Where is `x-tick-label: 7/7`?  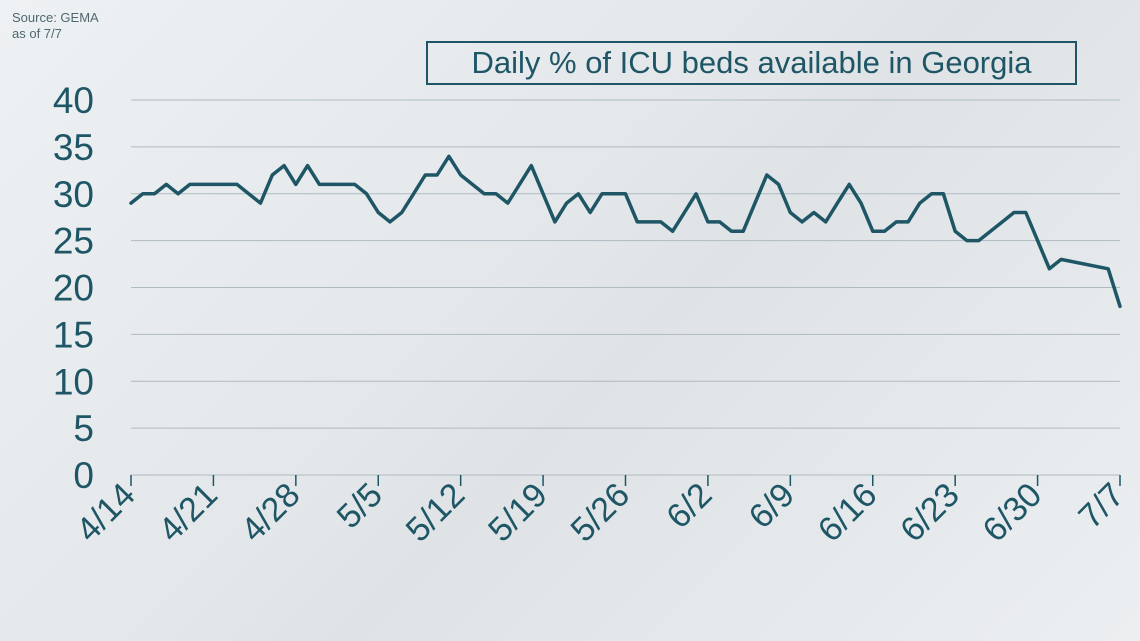
x-tick-label: 7/7 is located at coordinates (1101, 506).